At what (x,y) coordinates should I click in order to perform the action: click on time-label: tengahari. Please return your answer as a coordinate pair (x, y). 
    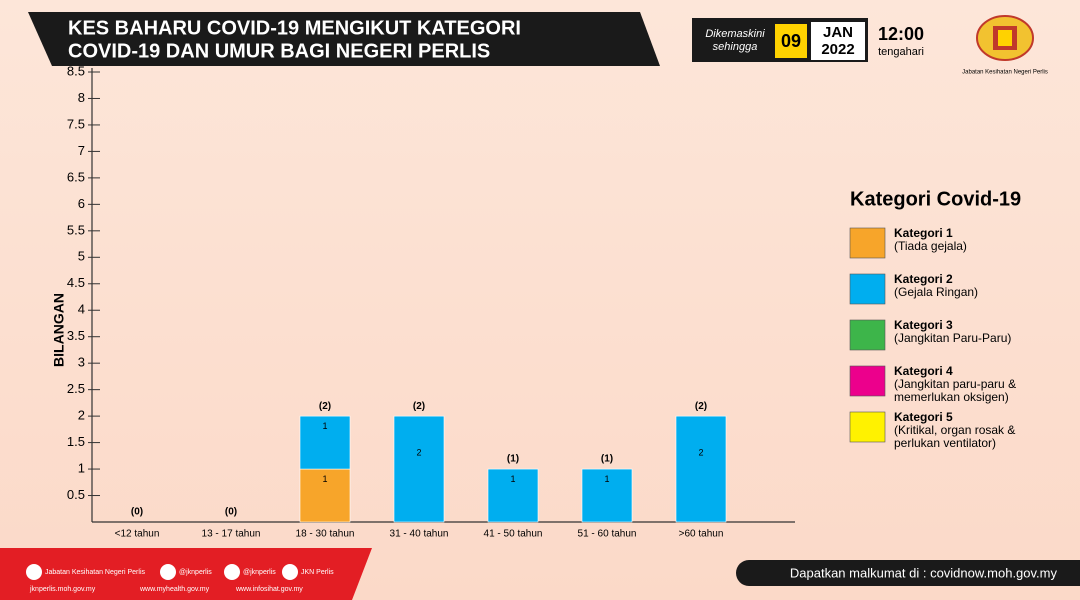
    Looking at the image, I should click on (901, 52).